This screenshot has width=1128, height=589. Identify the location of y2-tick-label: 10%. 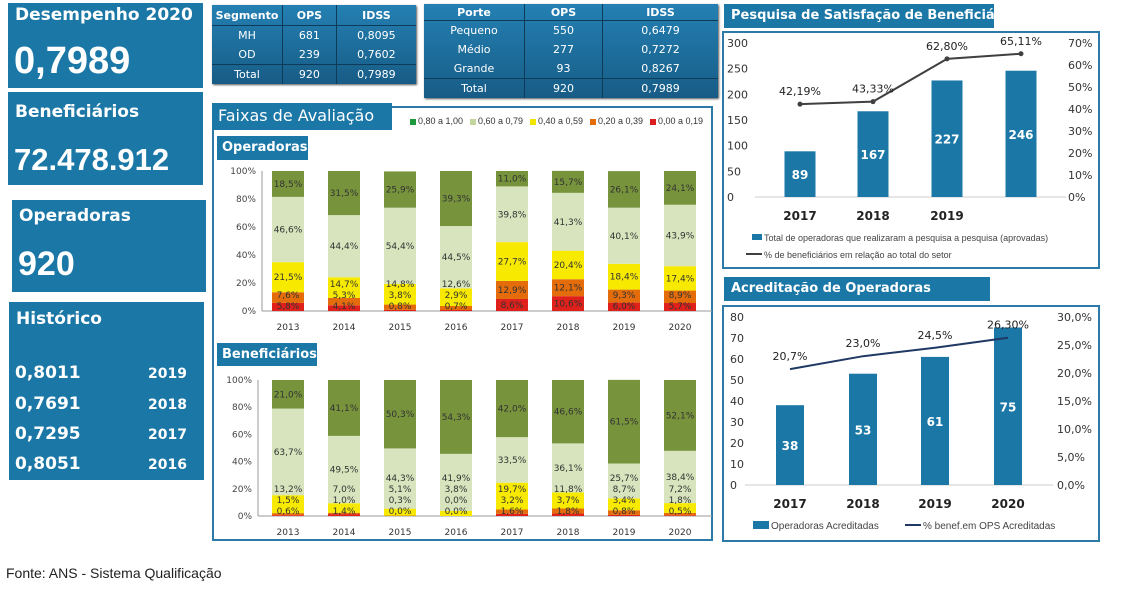
(1080, 175).